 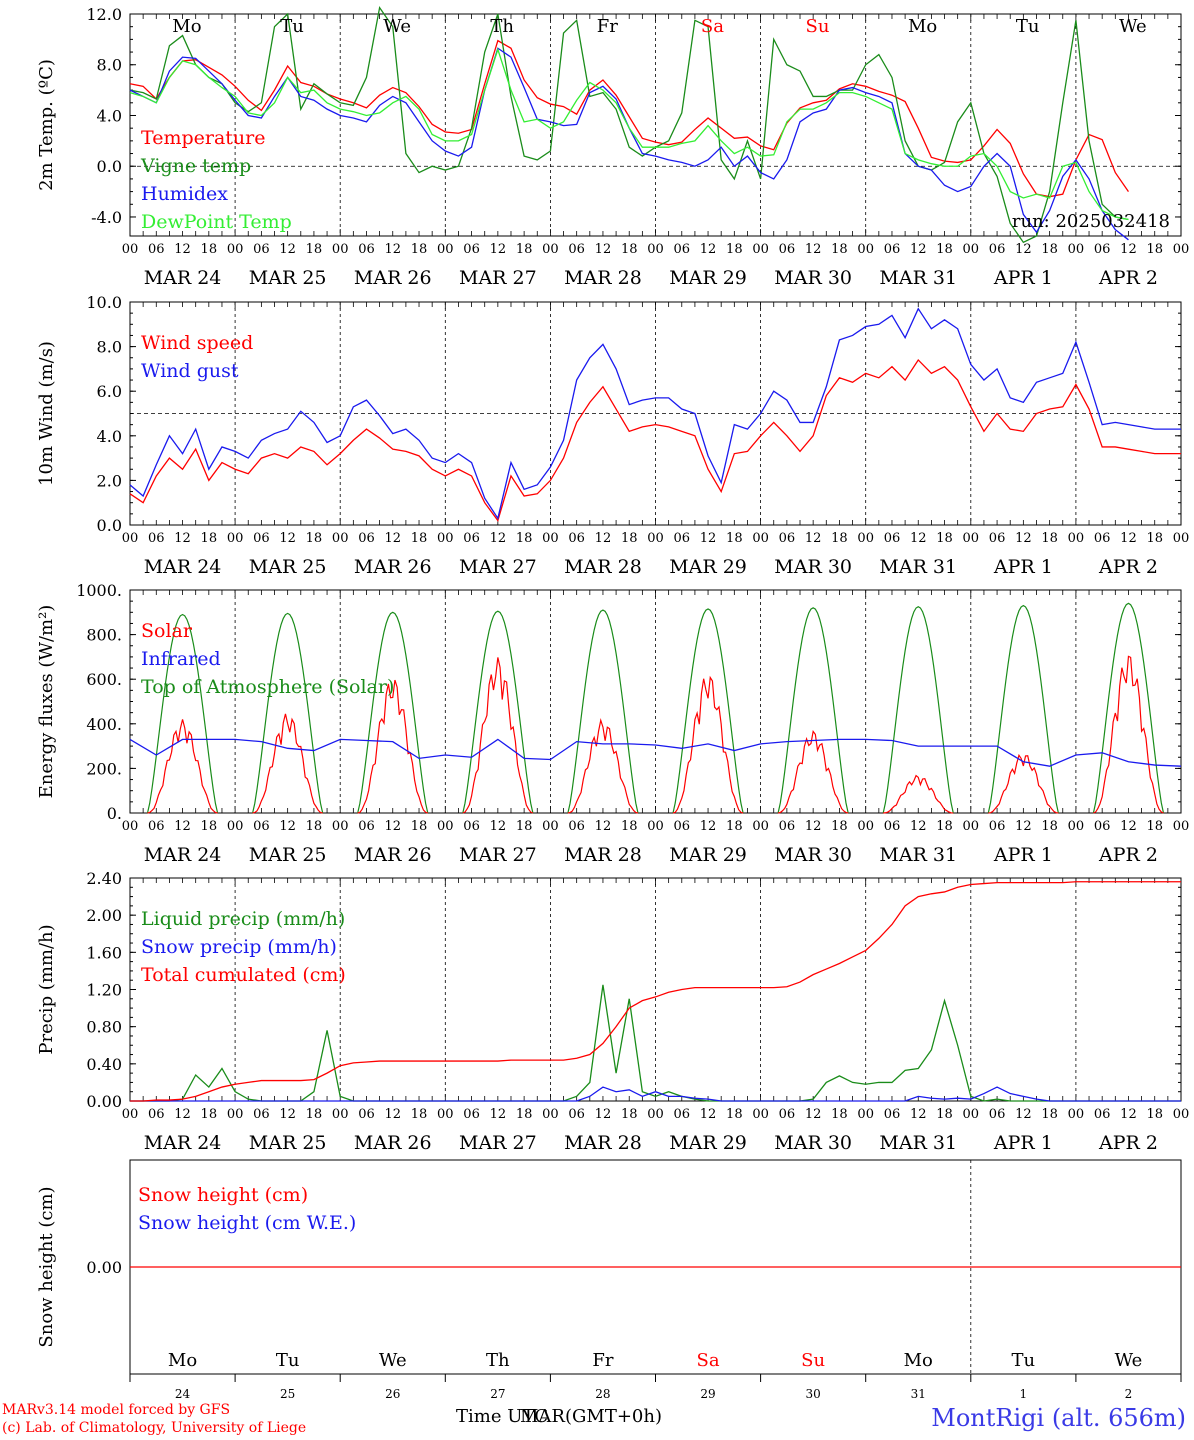 What do you see at coordinates (243, 975) in the screenshot?
I see `legend-entry: Total cumulated (cm)` at bounding box center [243, 975].